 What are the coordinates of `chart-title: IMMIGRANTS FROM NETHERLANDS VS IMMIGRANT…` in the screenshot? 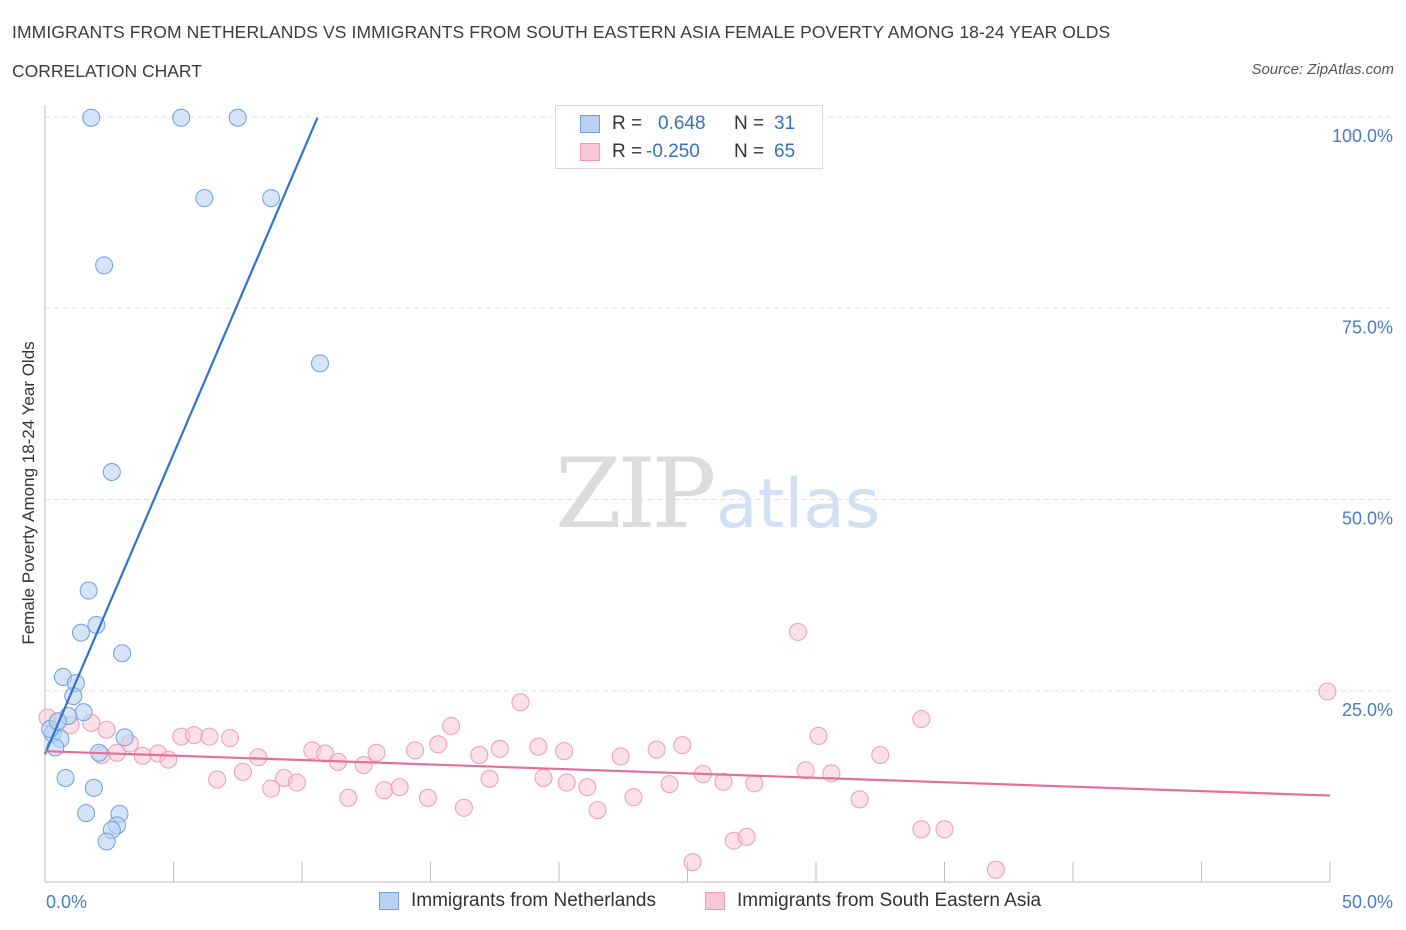 It's located at (561, 32).